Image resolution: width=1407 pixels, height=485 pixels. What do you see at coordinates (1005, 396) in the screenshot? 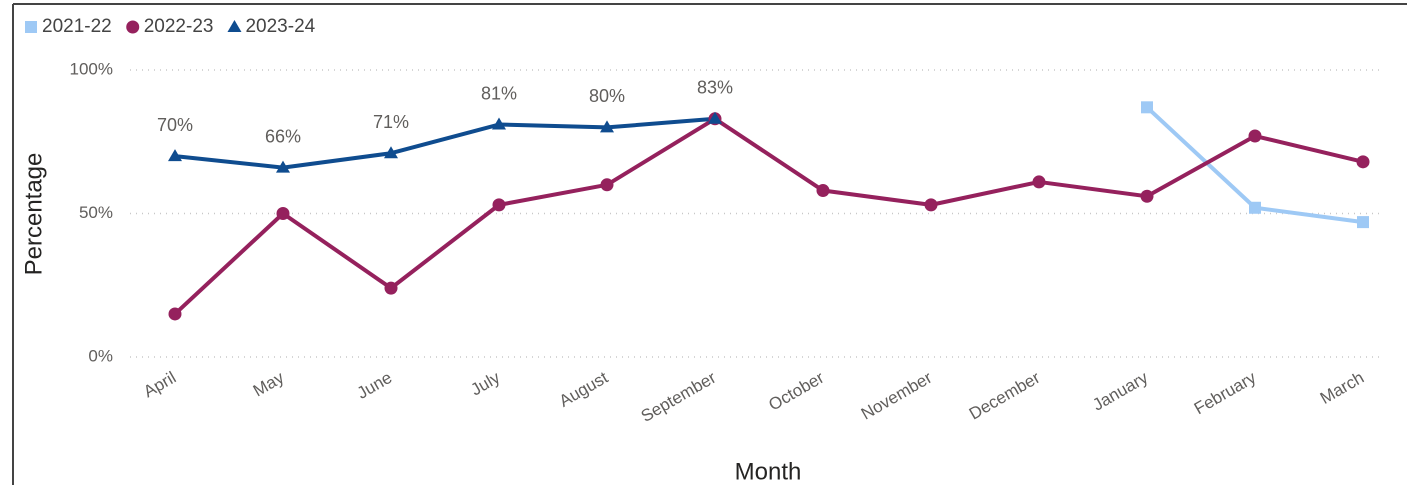
I see `x-tick-label: December` at bounding box center [1005, 396].